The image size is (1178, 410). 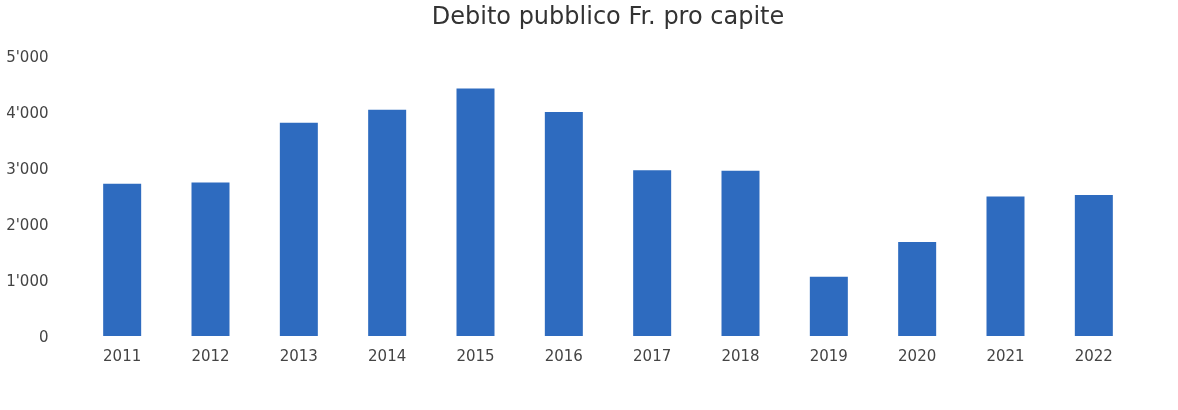 What do you see at coordinates (1093, 355) in the screenshot?
I see `x-tick-label: 2022` at bounding box center [1093, 355].